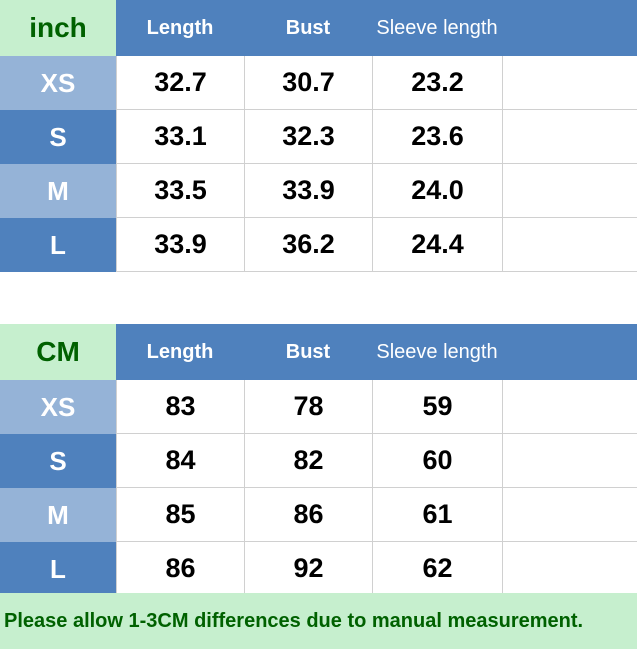 This screenshot has width=637, height=649. Describe the element at coordinates (437, 569) in the screenshot. I see `sleeve-value: 62` at that location.